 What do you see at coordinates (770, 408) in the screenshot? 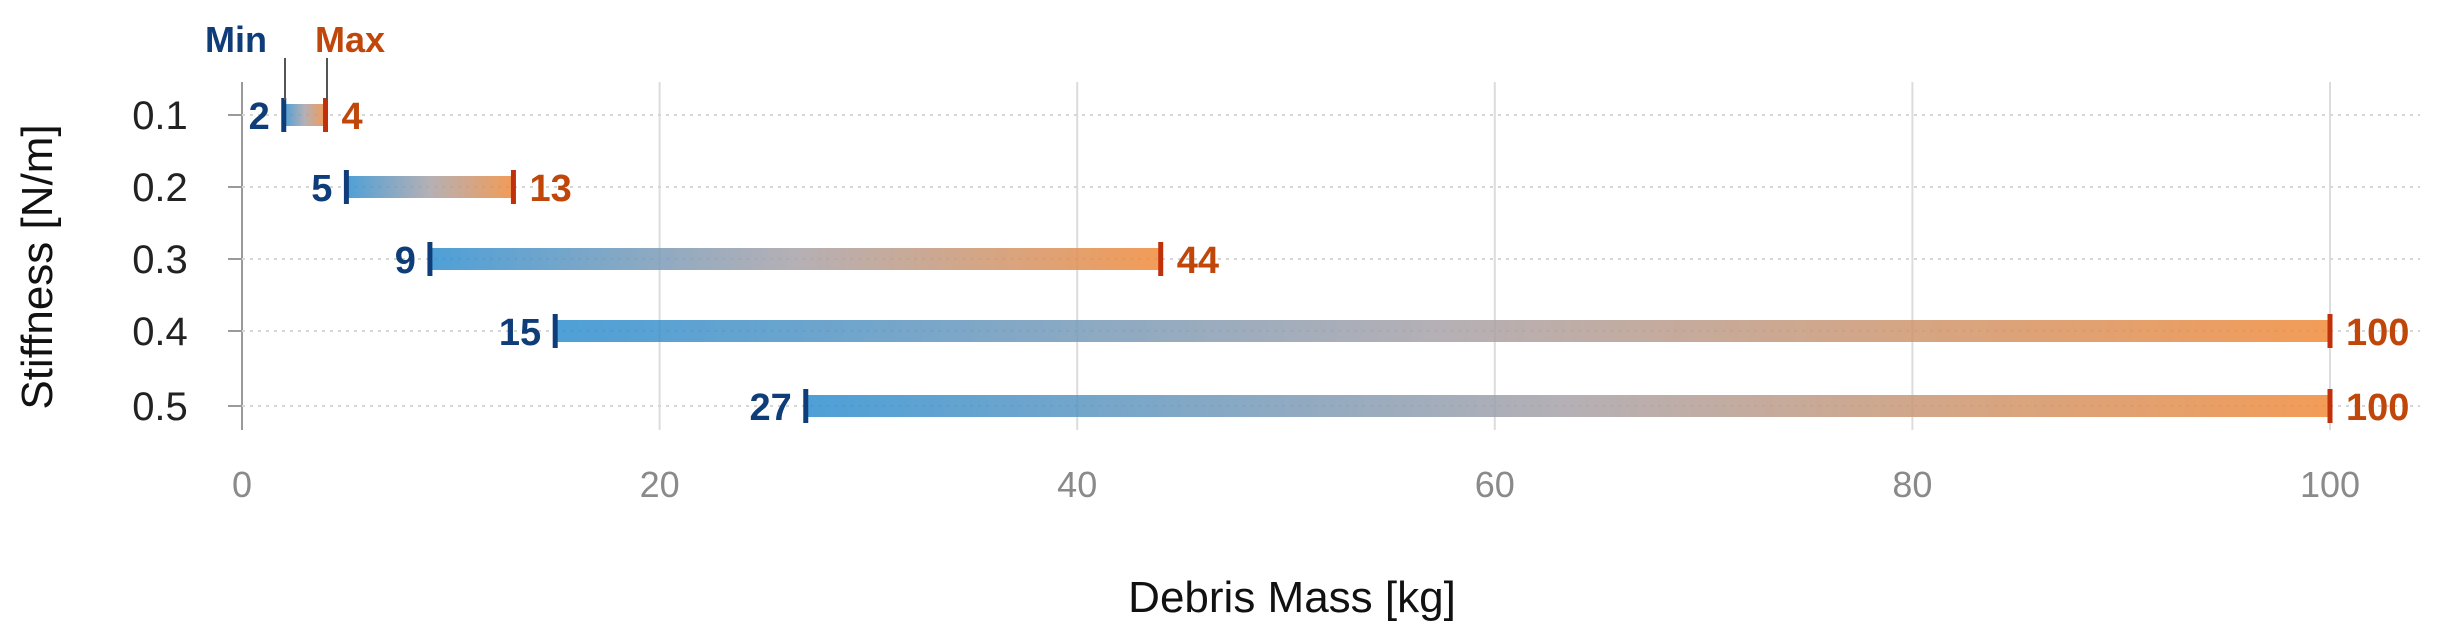
I see `min-value-label: 27` at bounding box center [770, 408].